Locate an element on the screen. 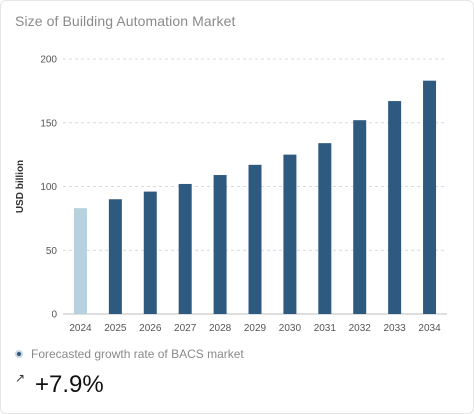  x-tick-label: 2028 is located at coordinates (220, 328).